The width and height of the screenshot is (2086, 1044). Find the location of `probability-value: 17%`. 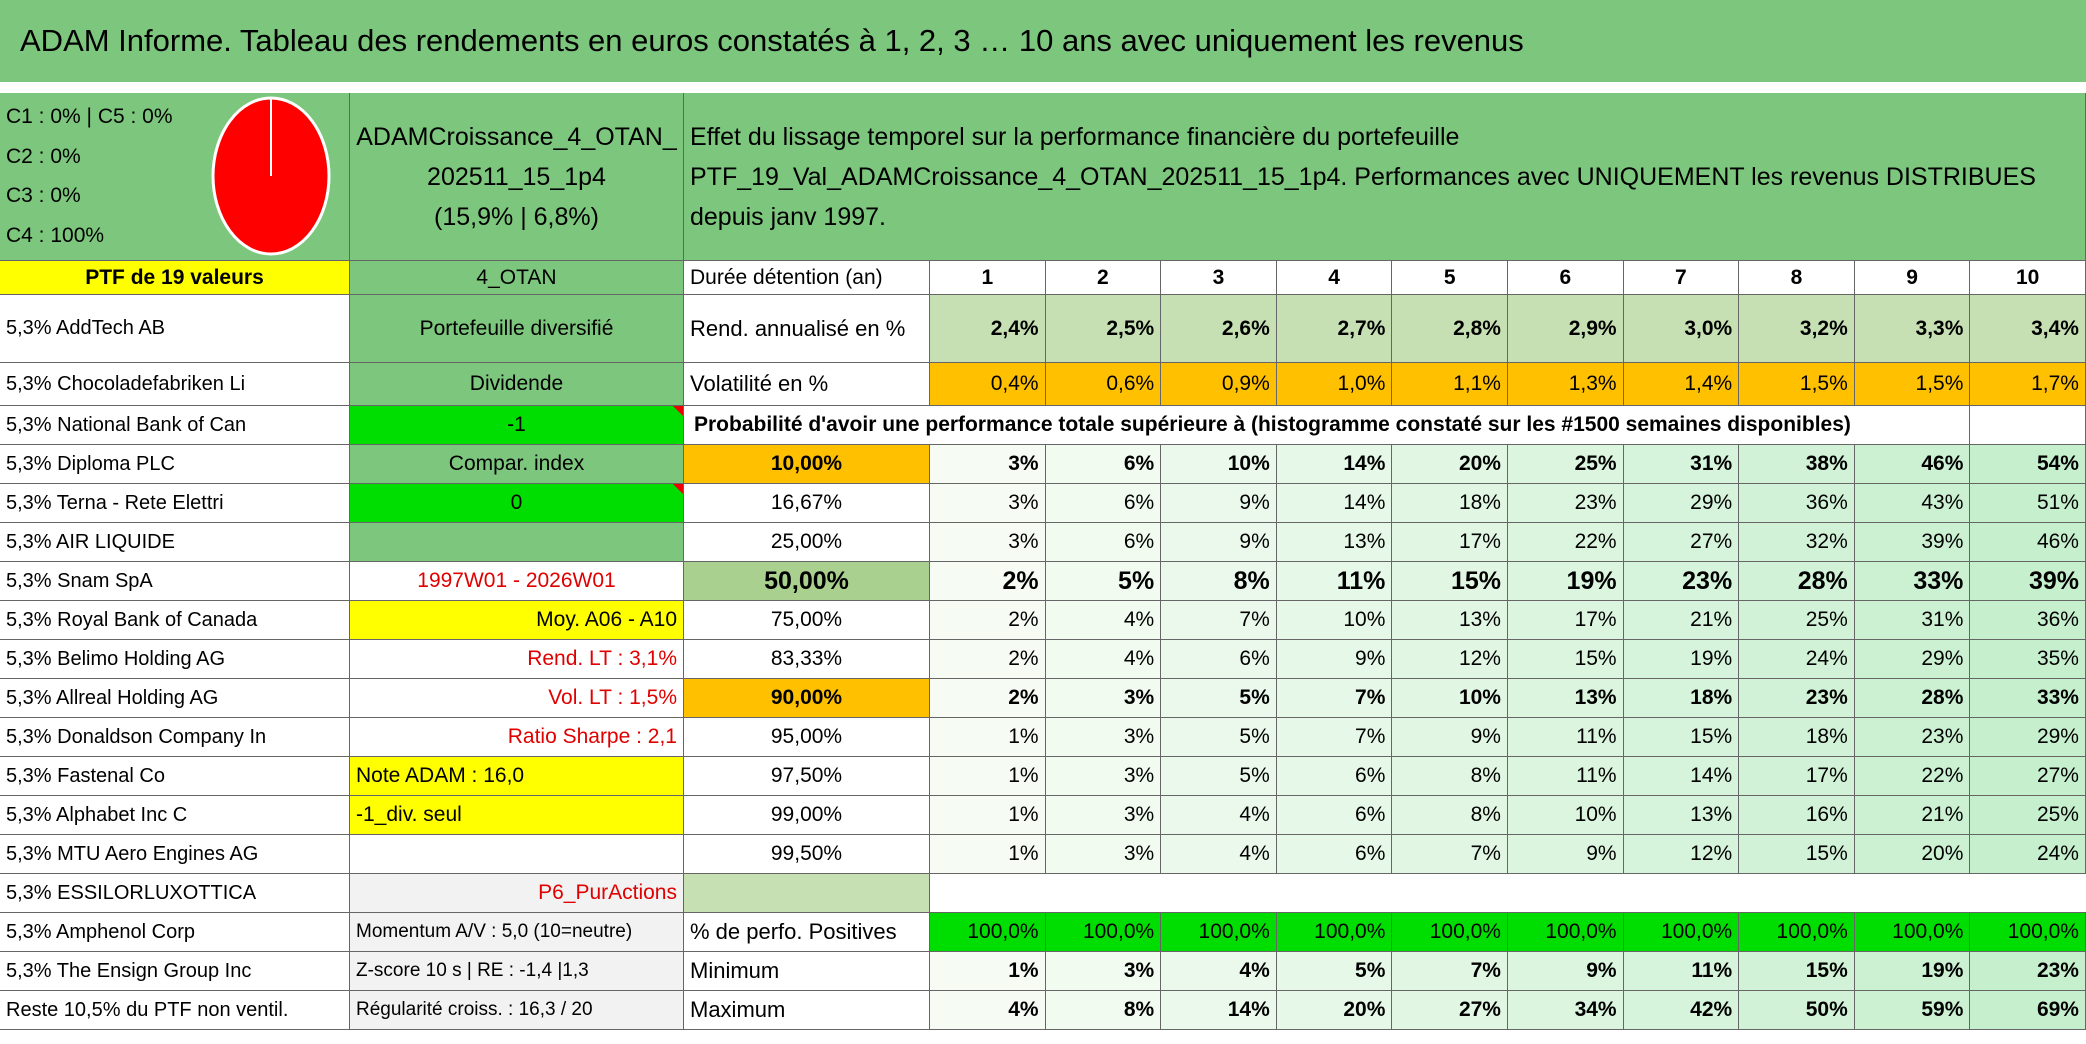

probability-value: 17% is located at coordinates (1450, 542).